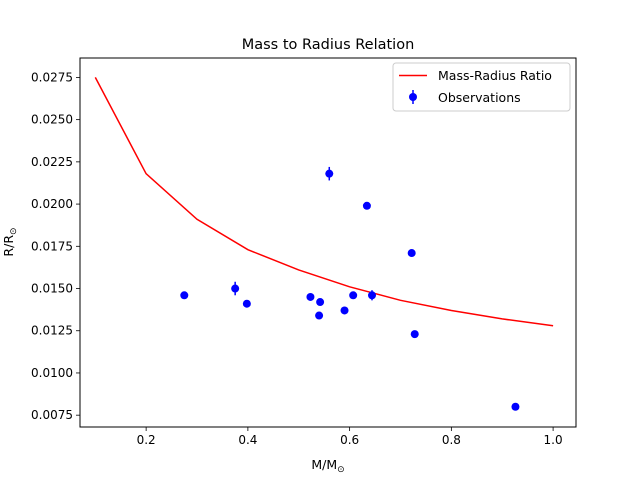 Image resolution: width=640 pixels, height=480 pixels. Describe the element at coordinates (52, 120) in the screenshot. I see `y-tick-label: 0.0250` at that location.